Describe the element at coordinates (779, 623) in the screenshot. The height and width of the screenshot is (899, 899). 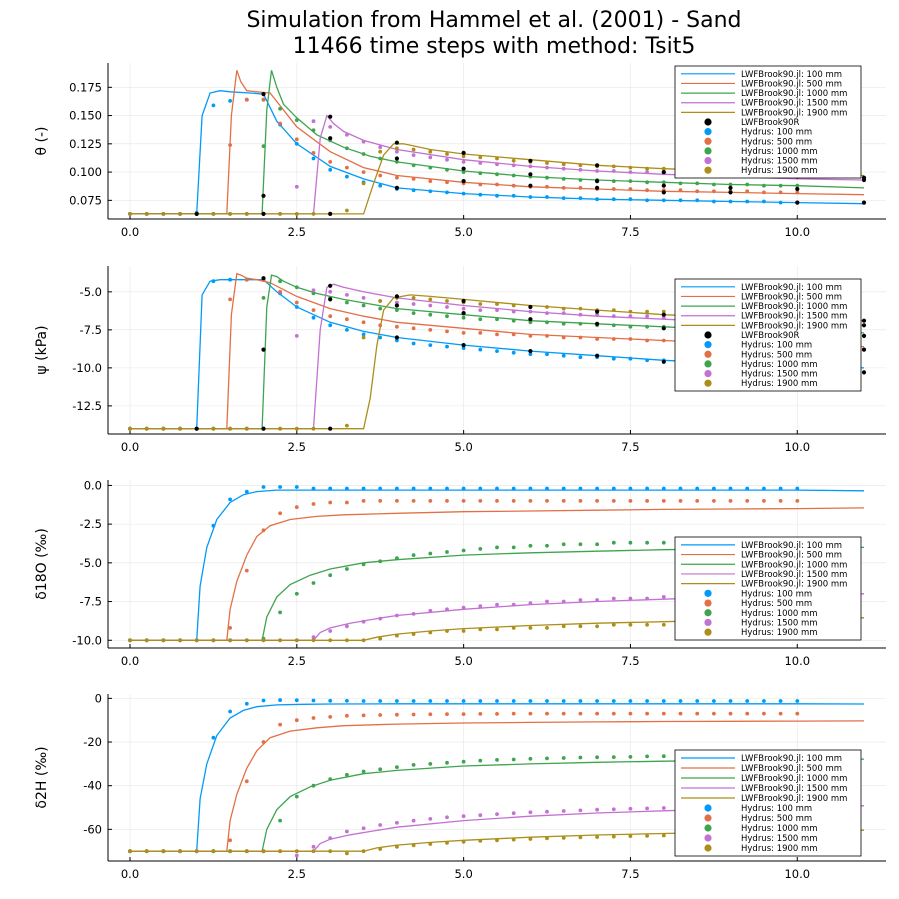
I see `legend-label: Hydrus: 1500 mm` at that location.